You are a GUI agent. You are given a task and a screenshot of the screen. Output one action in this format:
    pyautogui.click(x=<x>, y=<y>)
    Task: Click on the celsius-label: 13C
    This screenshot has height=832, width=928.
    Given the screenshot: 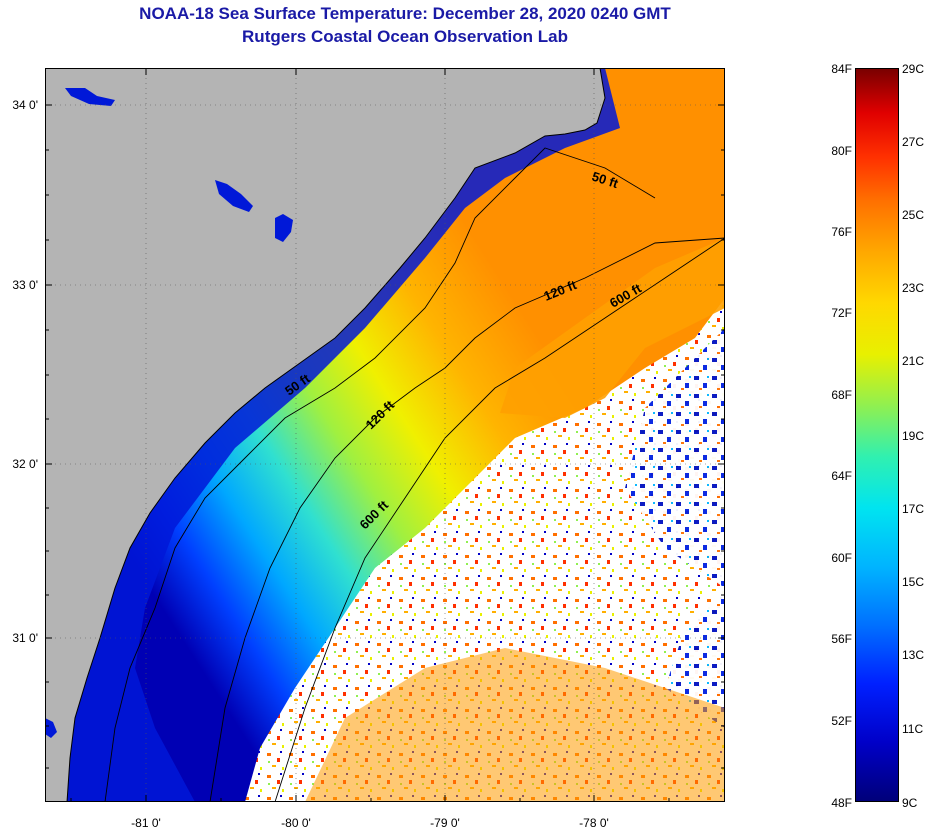 What is the action you would take?
    pyautogui.click(x=913, y=655)
    